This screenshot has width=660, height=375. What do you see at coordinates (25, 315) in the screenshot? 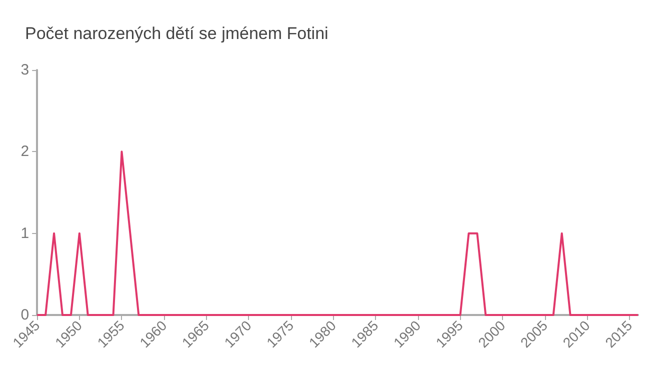
I see `y-tick-label: 0` at bounding box center [25, 315].